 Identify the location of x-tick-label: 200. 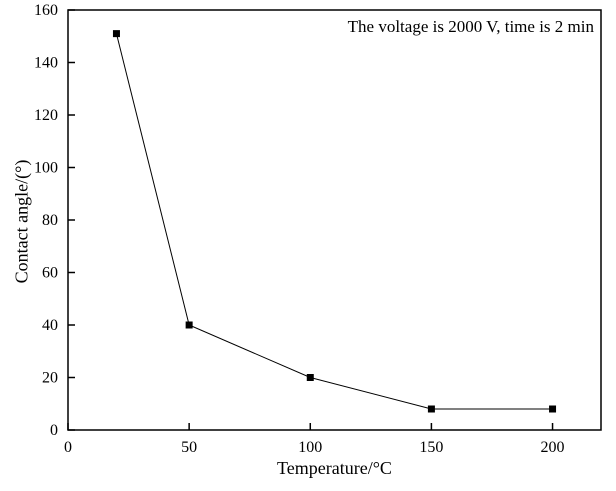
(553, 447).